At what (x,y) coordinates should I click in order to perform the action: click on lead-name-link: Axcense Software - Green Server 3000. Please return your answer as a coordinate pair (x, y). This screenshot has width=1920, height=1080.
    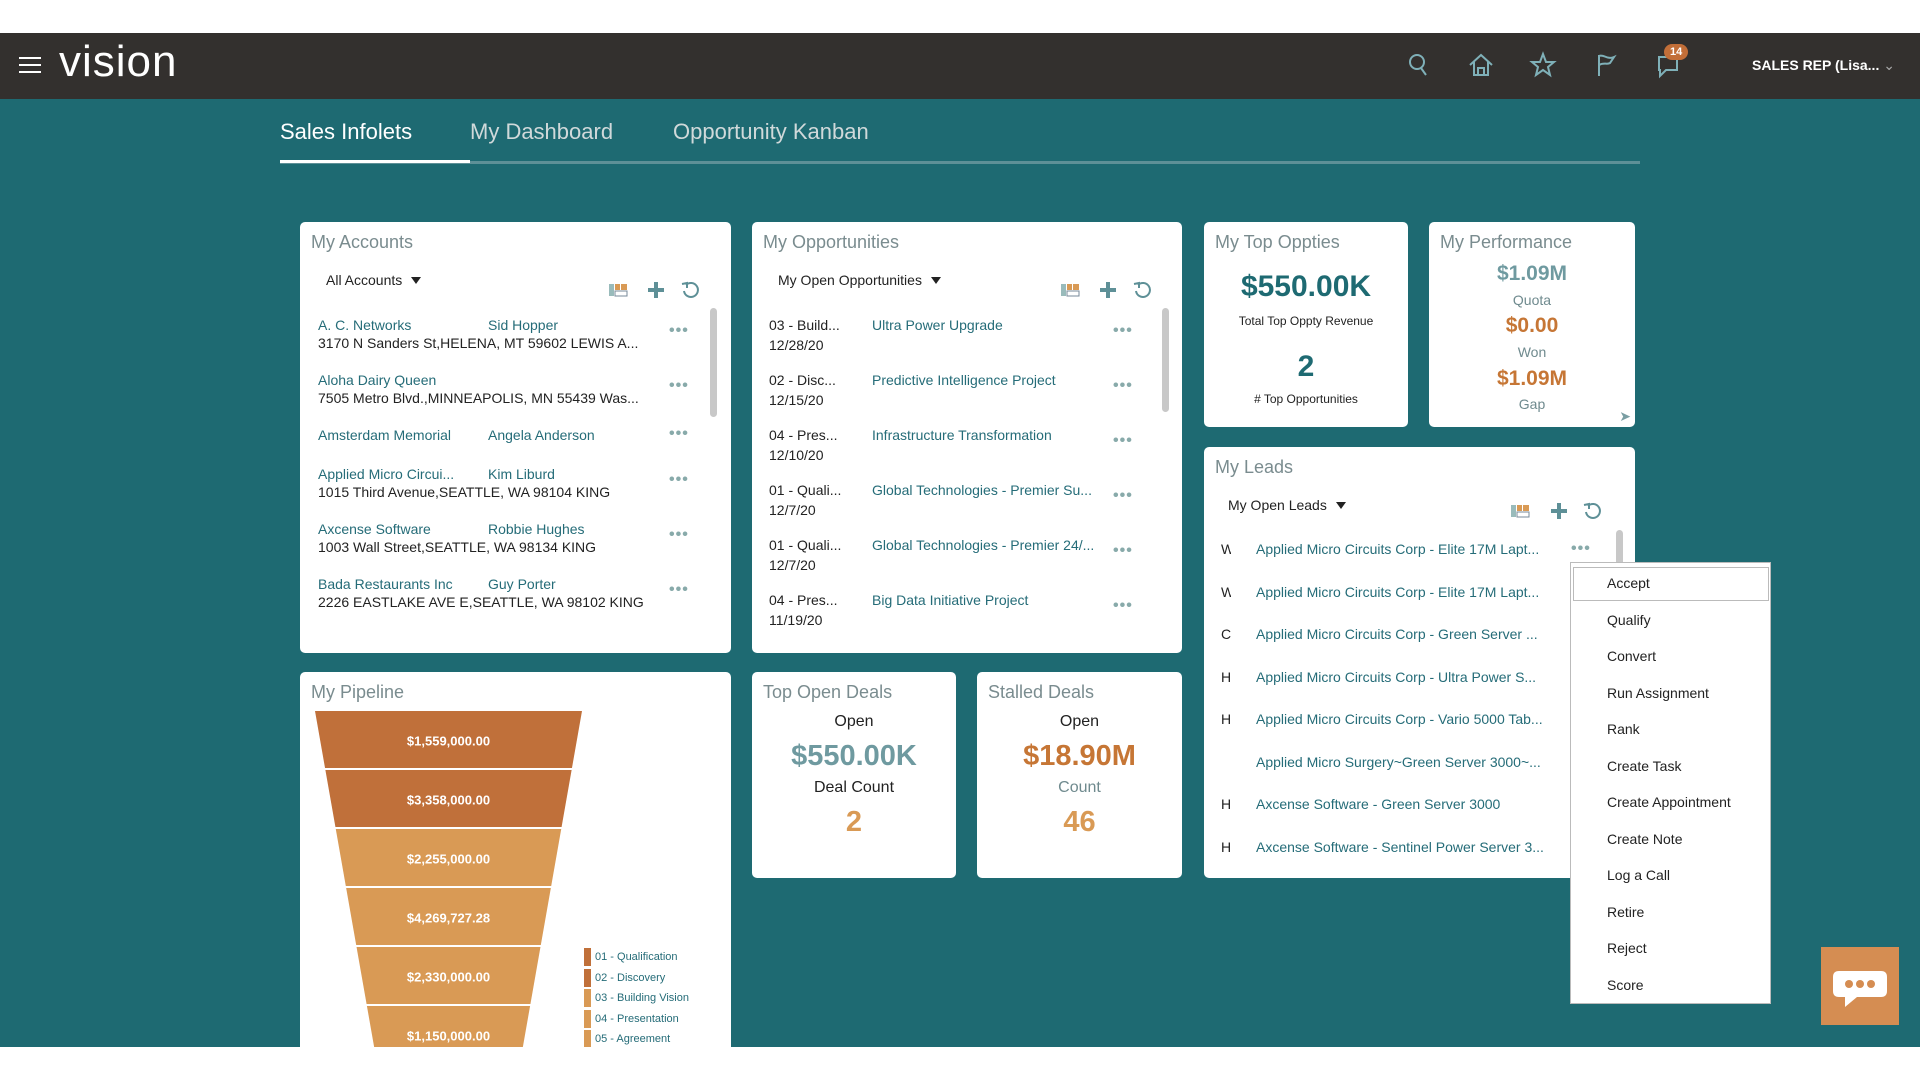
    Looking at the image, I should click on (1378, 804).